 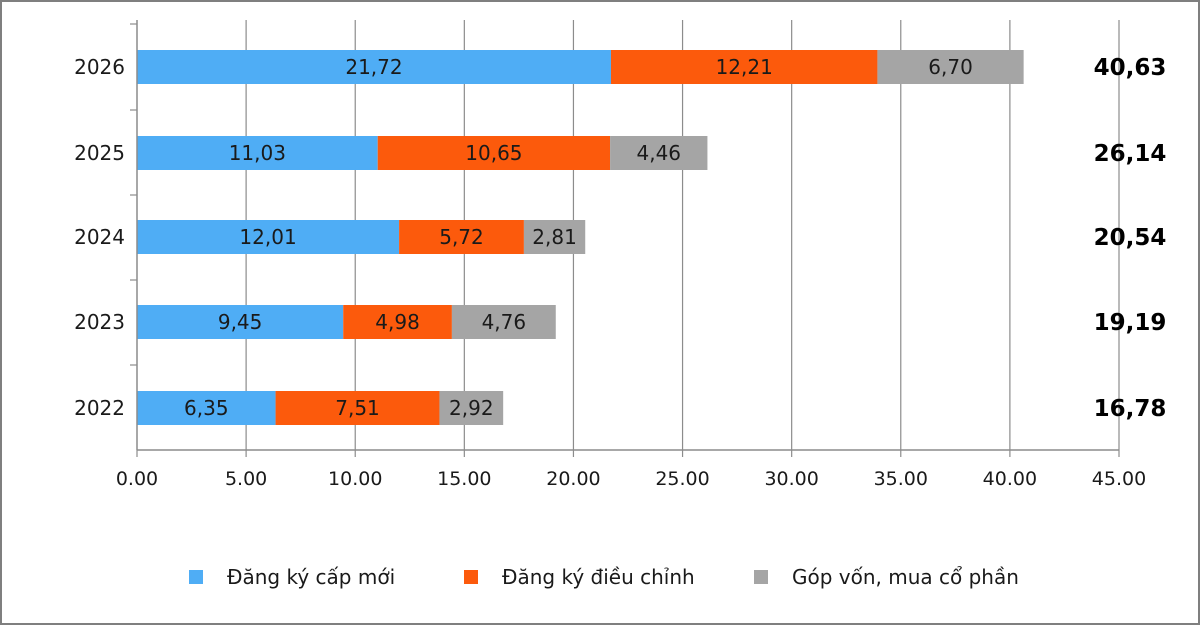 I want to click on bar-value-label: 4,46, so click(x=659, y=153).